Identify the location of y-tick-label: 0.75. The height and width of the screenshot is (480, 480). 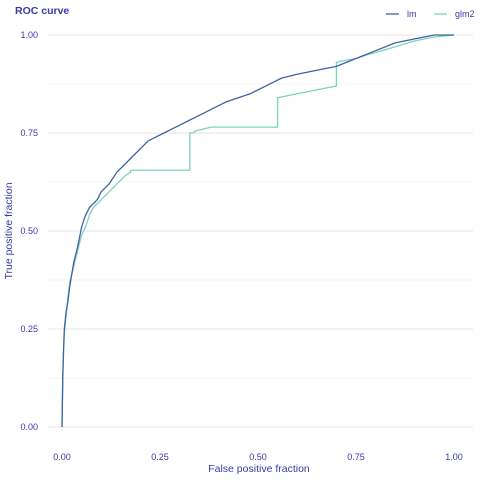
(29, 133).